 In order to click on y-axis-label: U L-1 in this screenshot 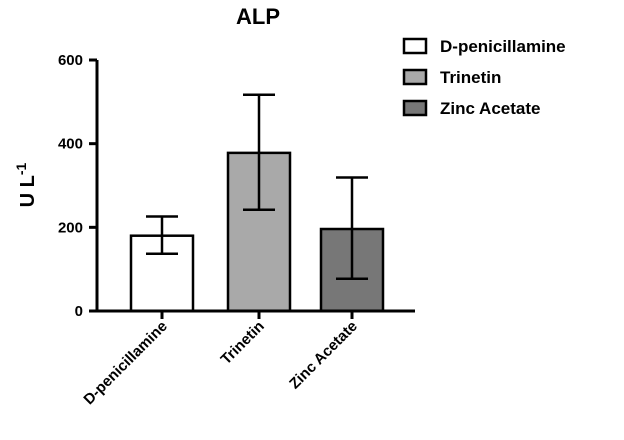, I will do `click(26, 184)`.